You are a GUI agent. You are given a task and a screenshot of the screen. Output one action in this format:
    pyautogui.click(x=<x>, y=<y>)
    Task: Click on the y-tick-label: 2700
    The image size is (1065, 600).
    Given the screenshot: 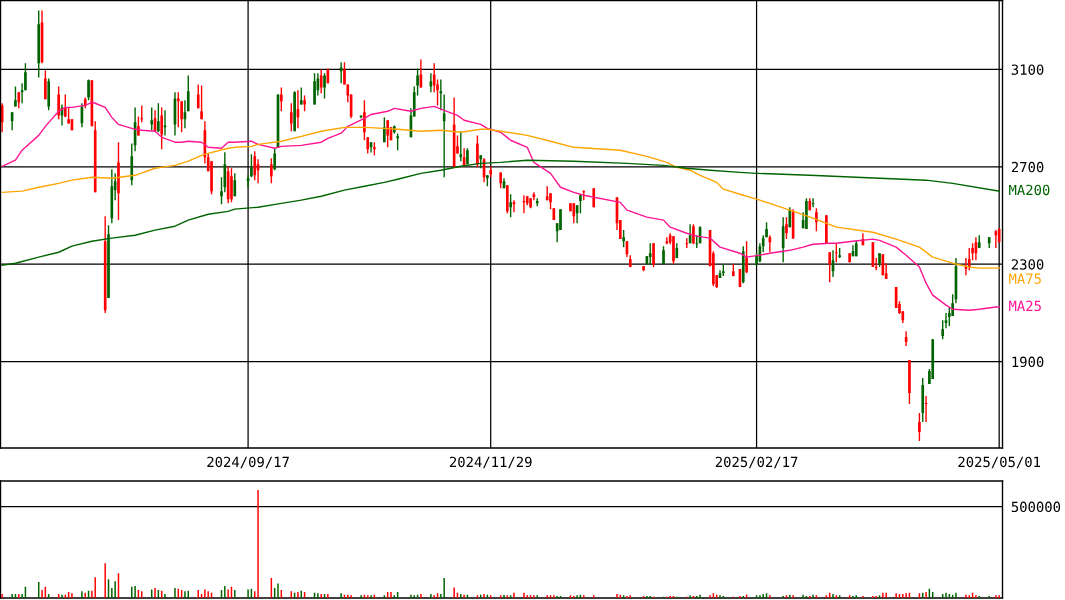 What is the action you would take?
    pyautogui.click(x=1027, y=167)
    